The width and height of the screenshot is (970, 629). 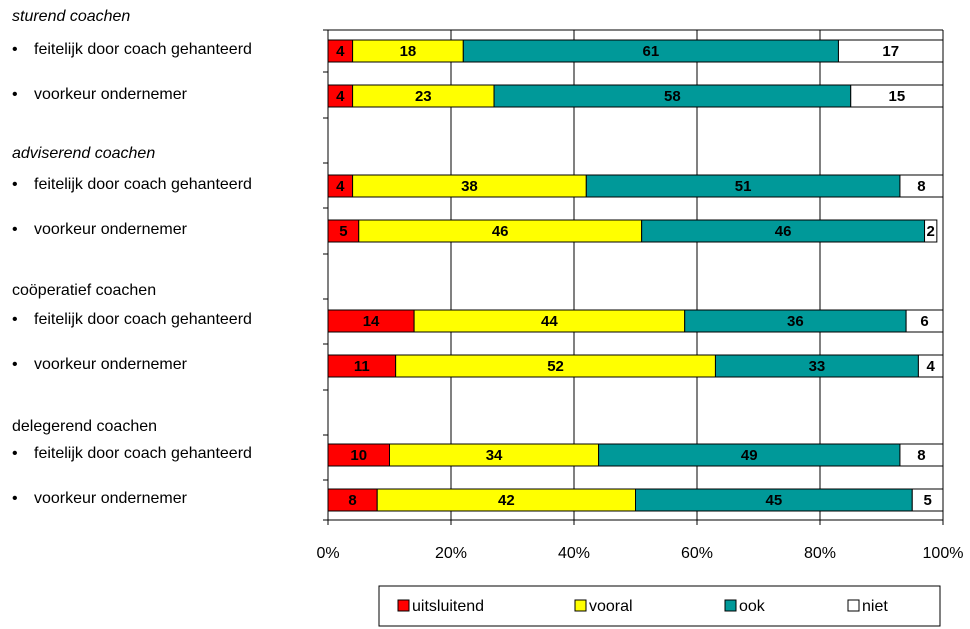 I want to click on legend-label: vooral, so click(x=611, y=606).